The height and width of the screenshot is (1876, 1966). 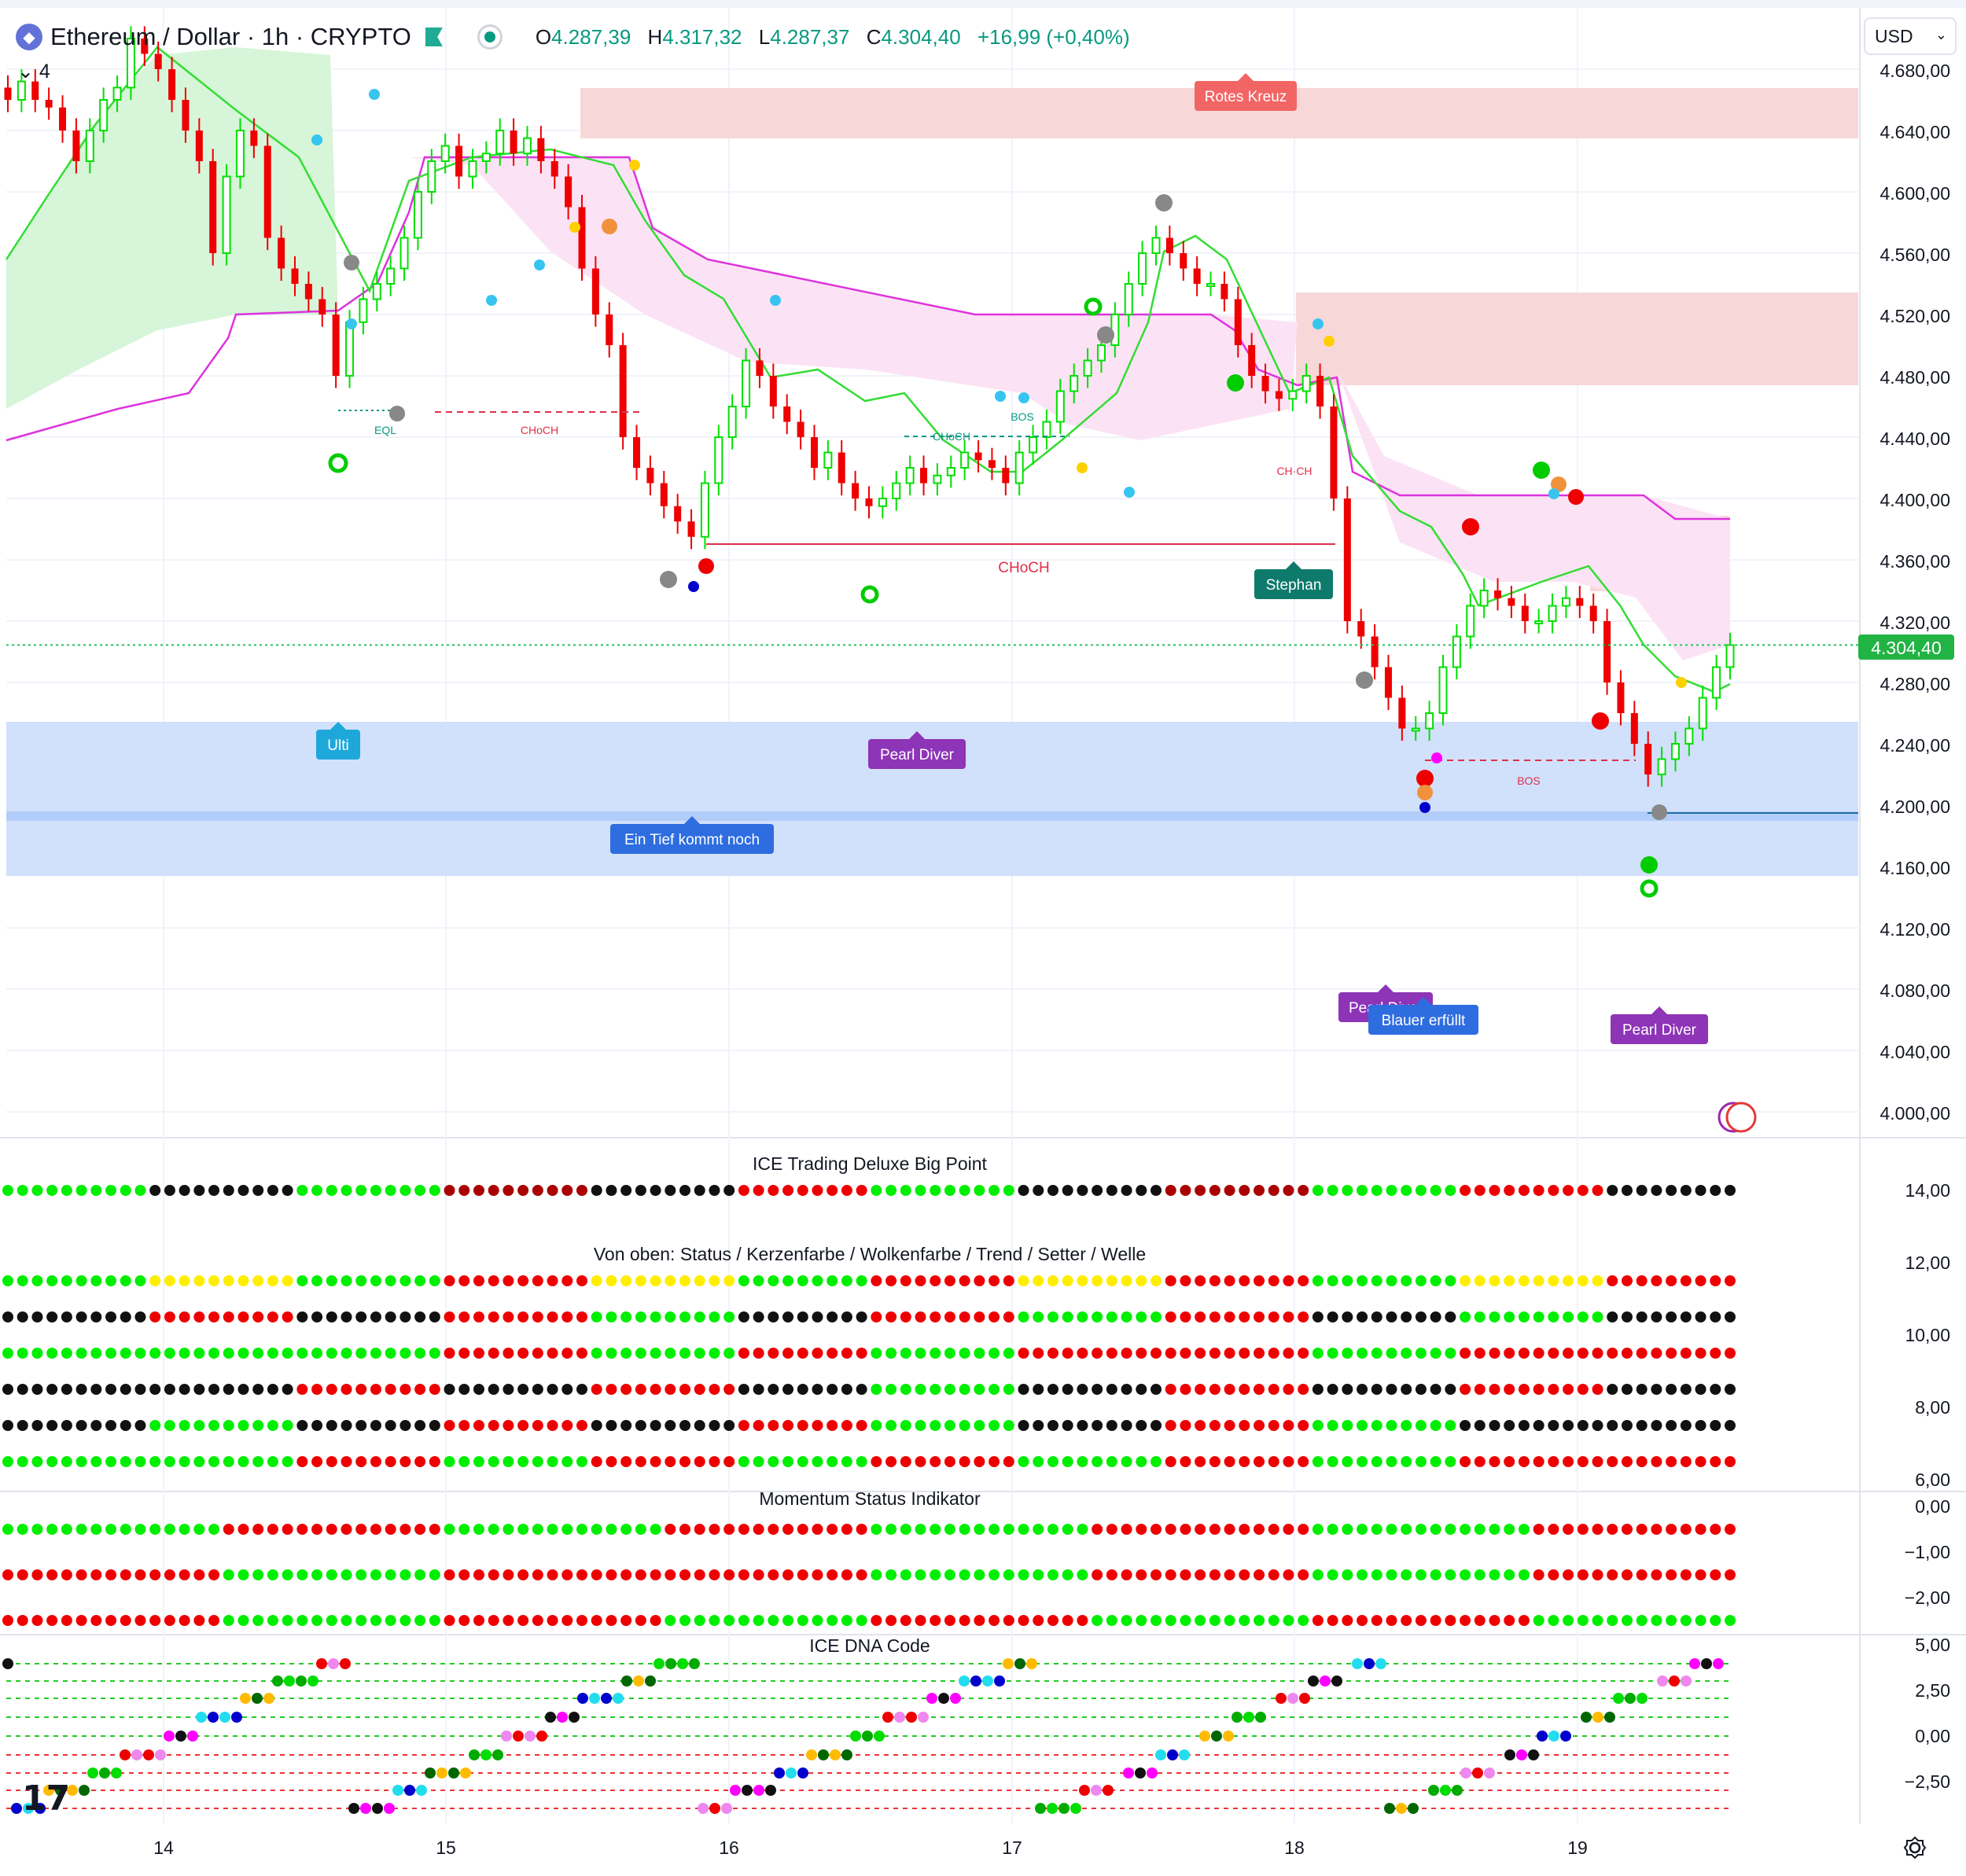 What do you see at coordinates (230, 36) in the screenshot?
I see `symbol-title: Ethereum / Dollar · 1h · CRYPTO` at bounding box center [230, 36].